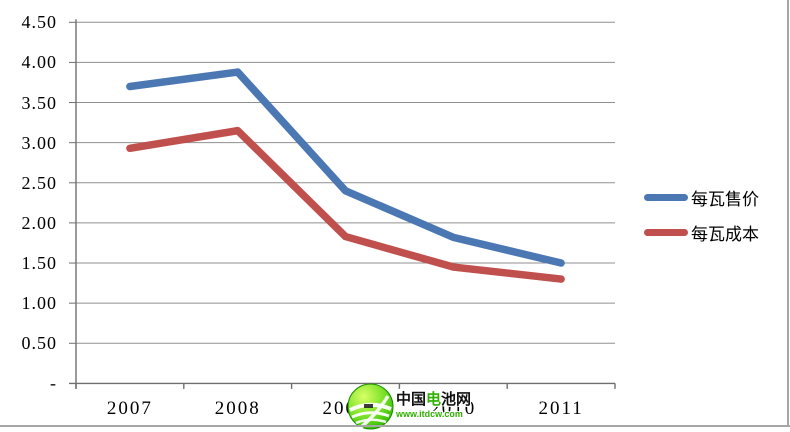  Describe the element at coordinates (39, 303) in the screenshot. I see `y-tick-label: 1.00` at that location.